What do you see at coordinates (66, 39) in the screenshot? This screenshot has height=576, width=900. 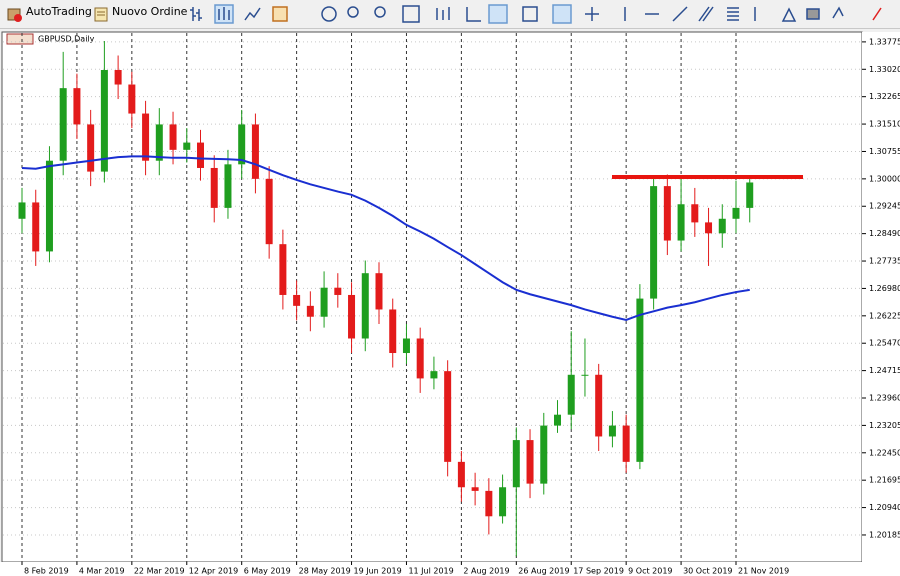 I see `chart-title: GBPUSD,Daily` at bounding box center [66, 39].